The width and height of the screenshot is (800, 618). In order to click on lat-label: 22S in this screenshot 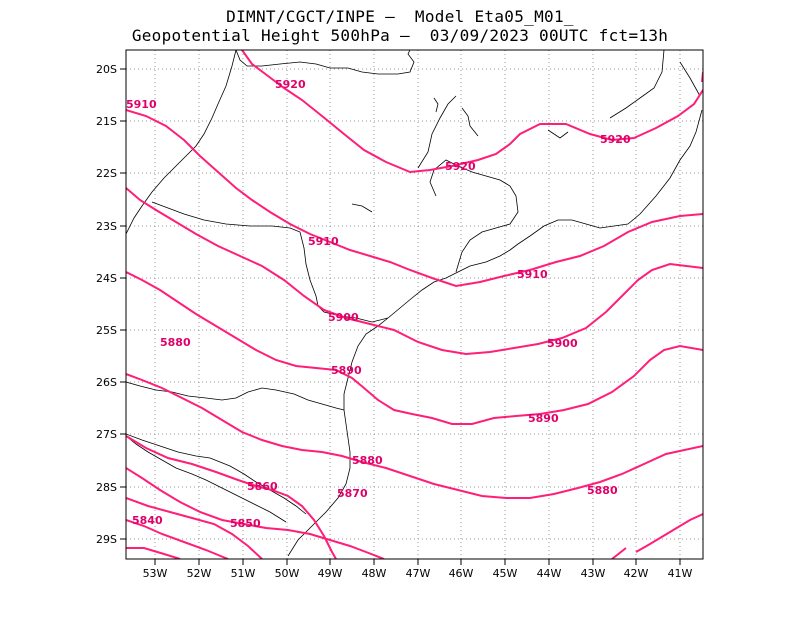, I will do `click(106, 173)`.